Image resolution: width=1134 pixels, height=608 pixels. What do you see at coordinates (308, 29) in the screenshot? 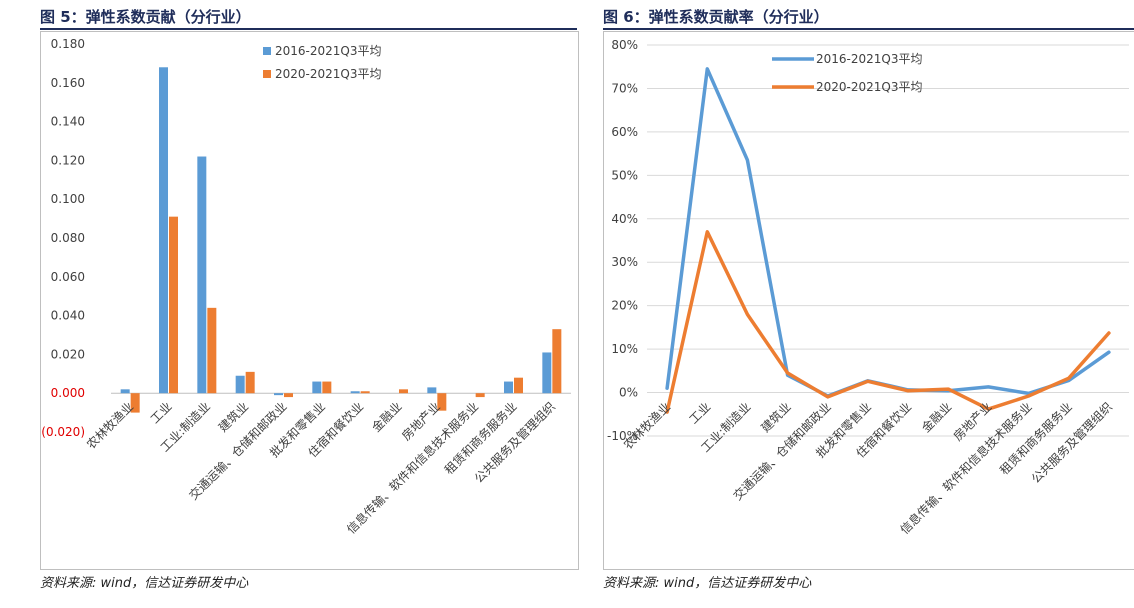
I see `figure-5-title-rule` at bounding box center [308, 29].